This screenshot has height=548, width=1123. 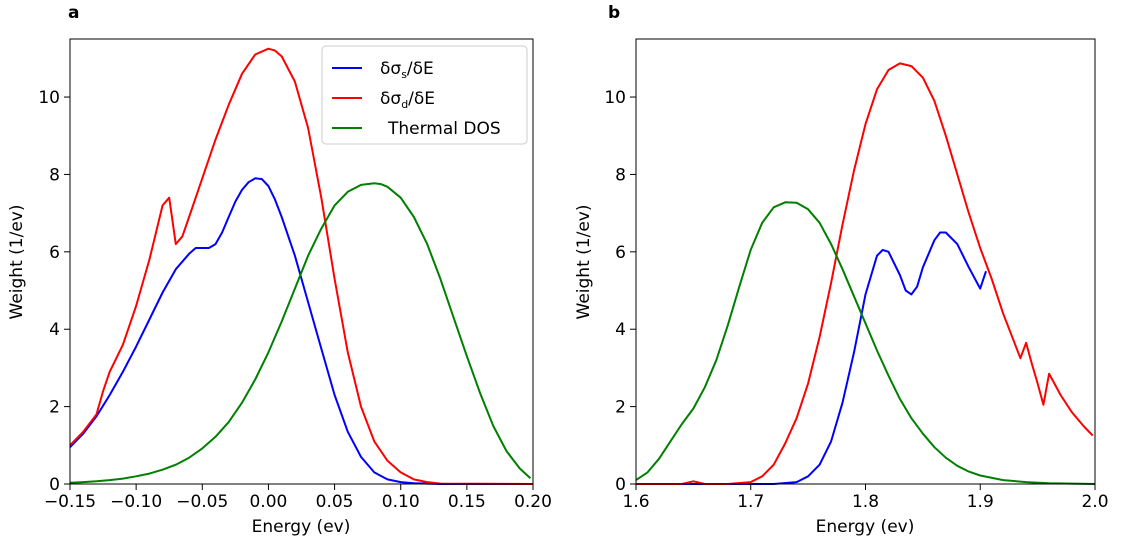 I want to click on panel-a-x-tick-label: −0.15, so click(x=70, y=502).